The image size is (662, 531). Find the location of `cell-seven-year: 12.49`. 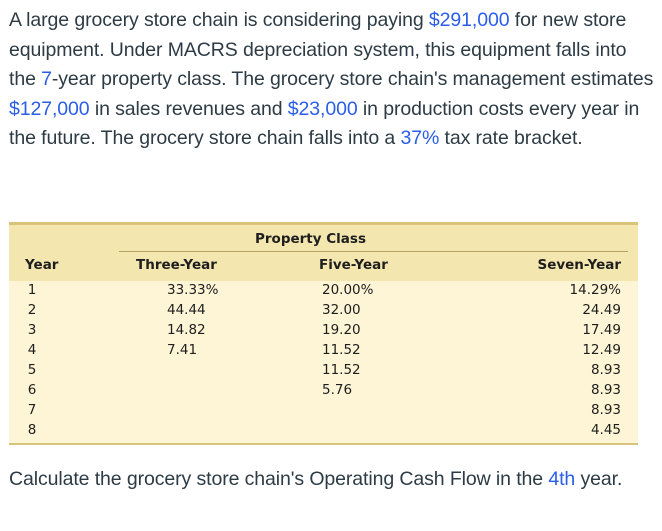

cell-seven-year: 12.49 is located at coordinates (601, 350).